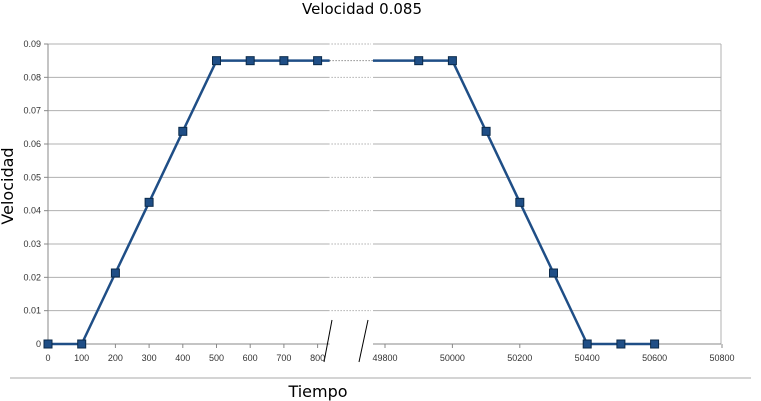  What do you see at coordinates (32, 177) in the screenshot?
I see `y-tick-label: 0.05` at bounding box center [32, 177].